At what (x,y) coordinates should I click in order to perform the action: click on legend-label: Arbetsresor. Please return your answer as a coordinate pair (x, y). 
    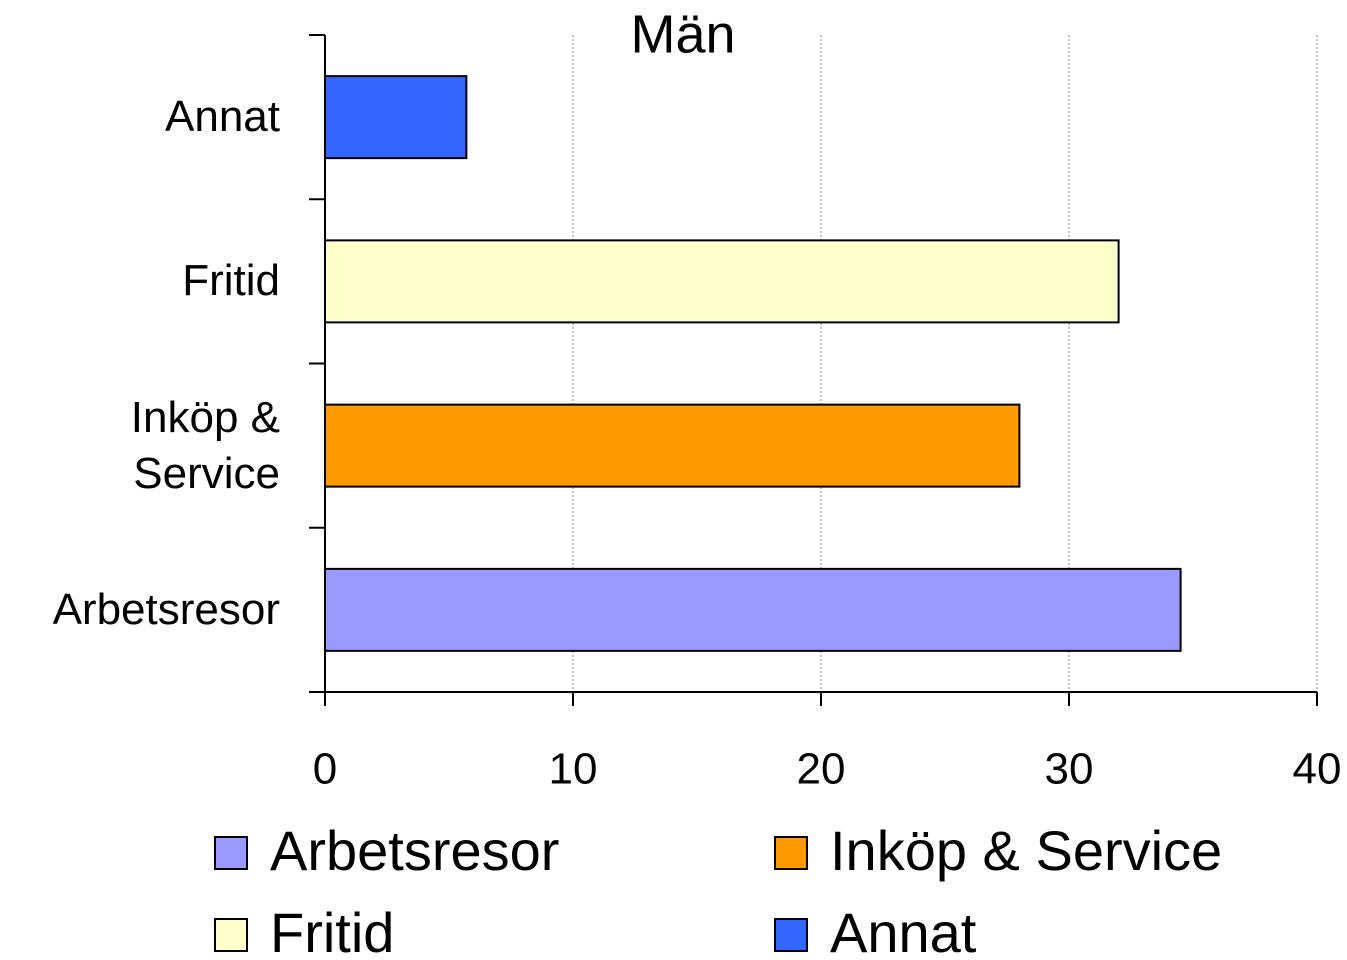
    Looking at the image, I should click on (414, 850).